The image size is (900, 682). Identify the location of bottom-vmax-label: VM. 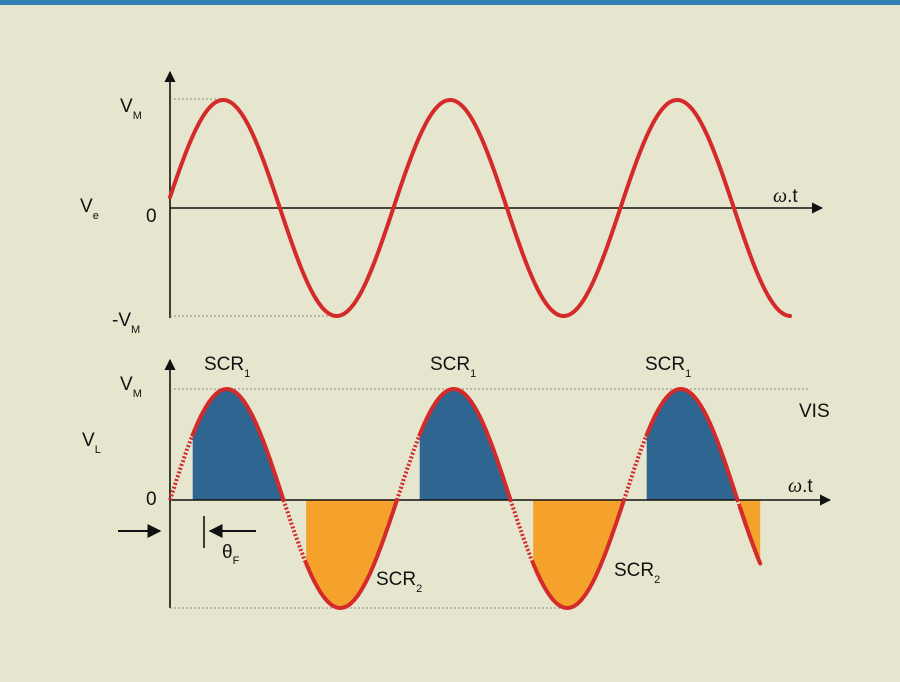
(131, 387).